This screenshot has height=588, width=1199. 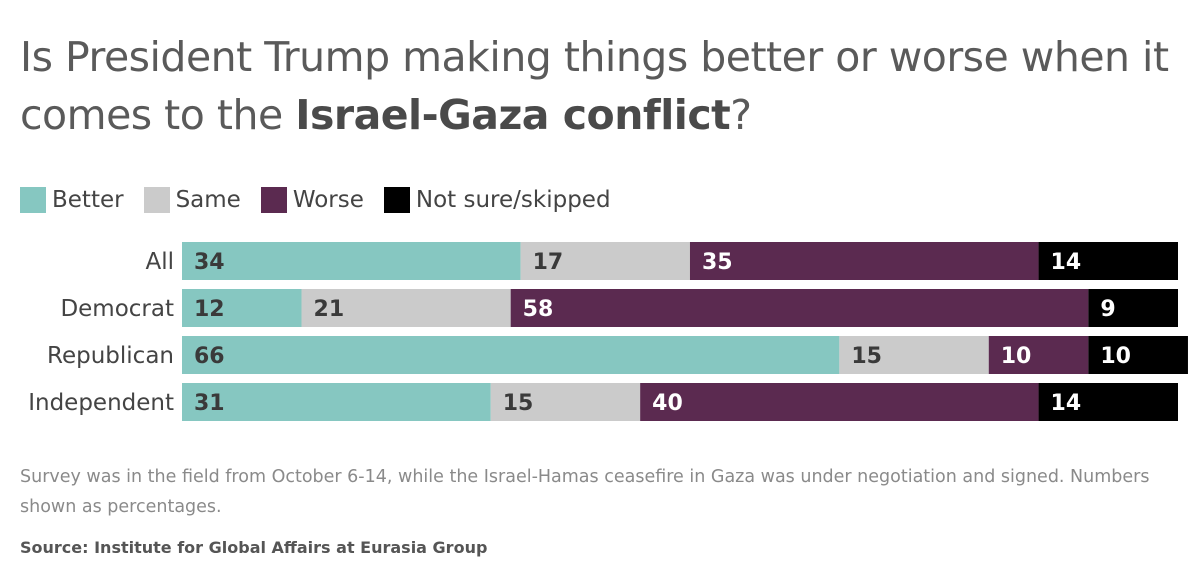 What do you see at coordinates (1138, 355) in the screenshot?
I see `bar-not-sure-republican` at bounding box center [1138, 355].